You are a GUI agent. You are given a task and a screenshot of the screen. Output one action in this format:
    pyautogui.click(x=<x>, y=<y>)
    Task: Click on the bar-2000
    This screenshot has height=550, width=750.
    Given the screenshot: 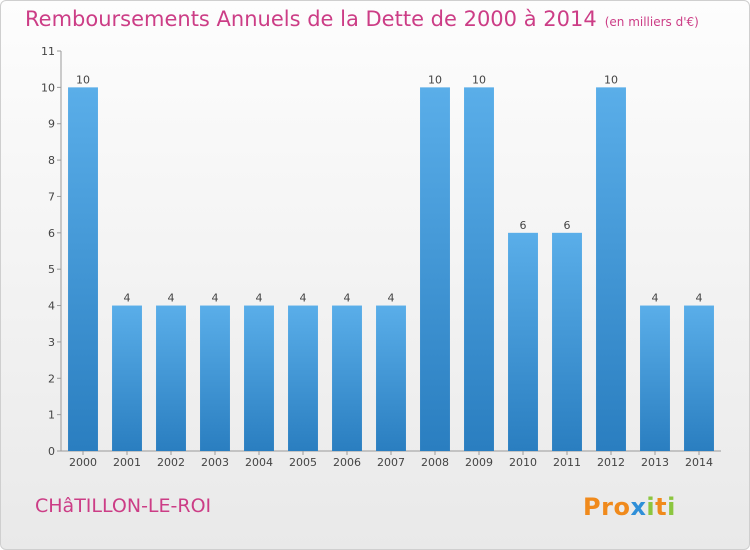 What is the action you would take?
    pyautogui.click(x=83, y=269)
    